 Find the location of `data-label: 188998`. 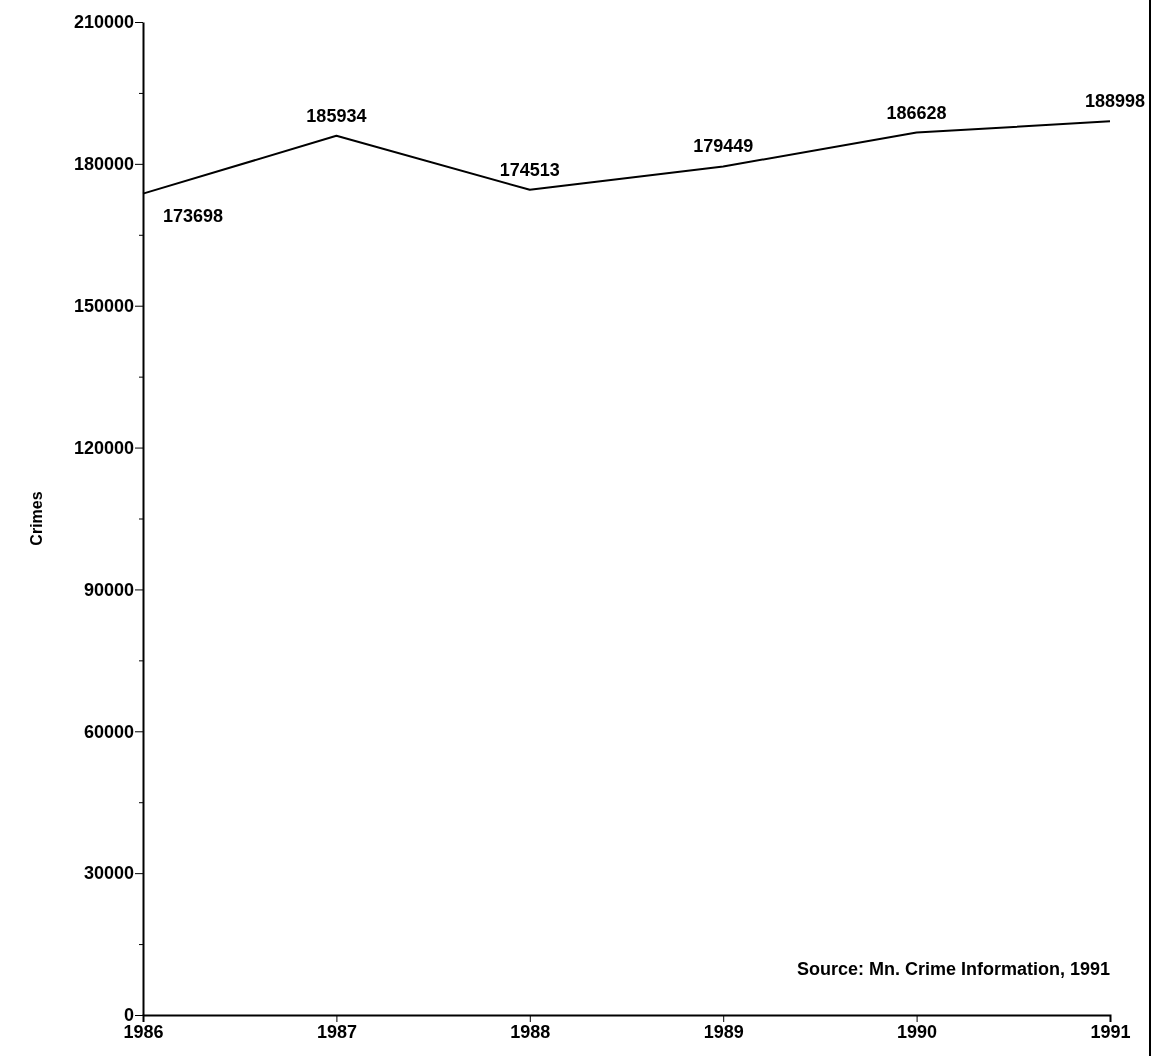

data-label: 188998 is located at coordinates (1115, 101).